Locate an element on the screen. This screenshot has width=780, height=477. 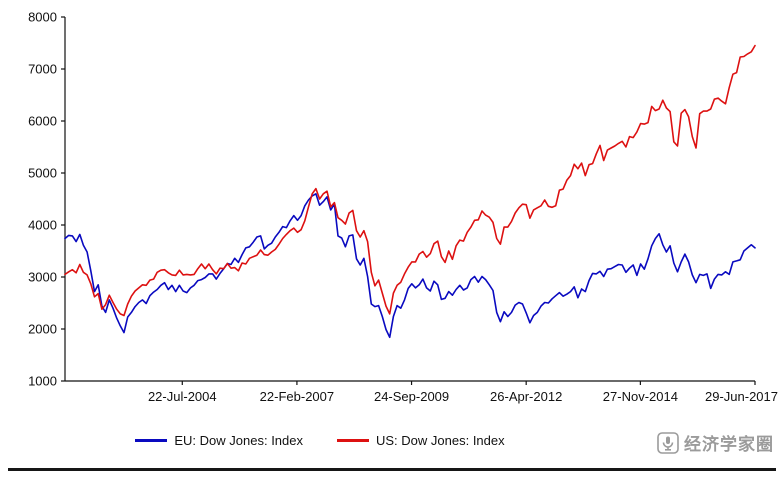
legend-item-us: US: Dow Jones: Index is located at coordinates (421, 440).